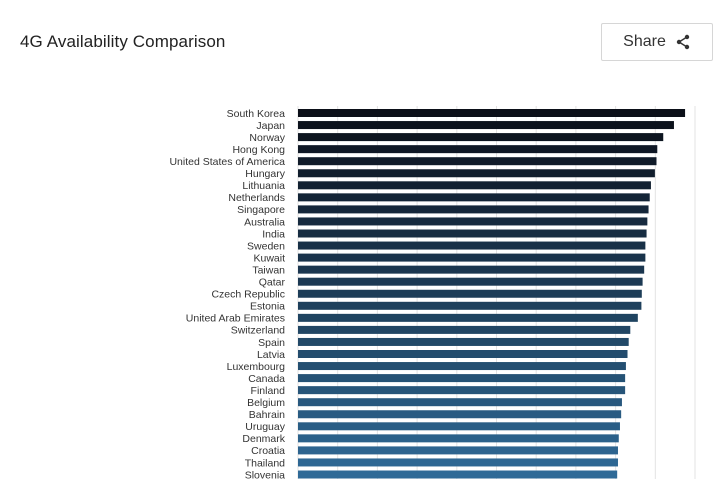 The height and width of the screenshot is (479, 720). I want to click on category-label: Belgium, so click(266, 403).